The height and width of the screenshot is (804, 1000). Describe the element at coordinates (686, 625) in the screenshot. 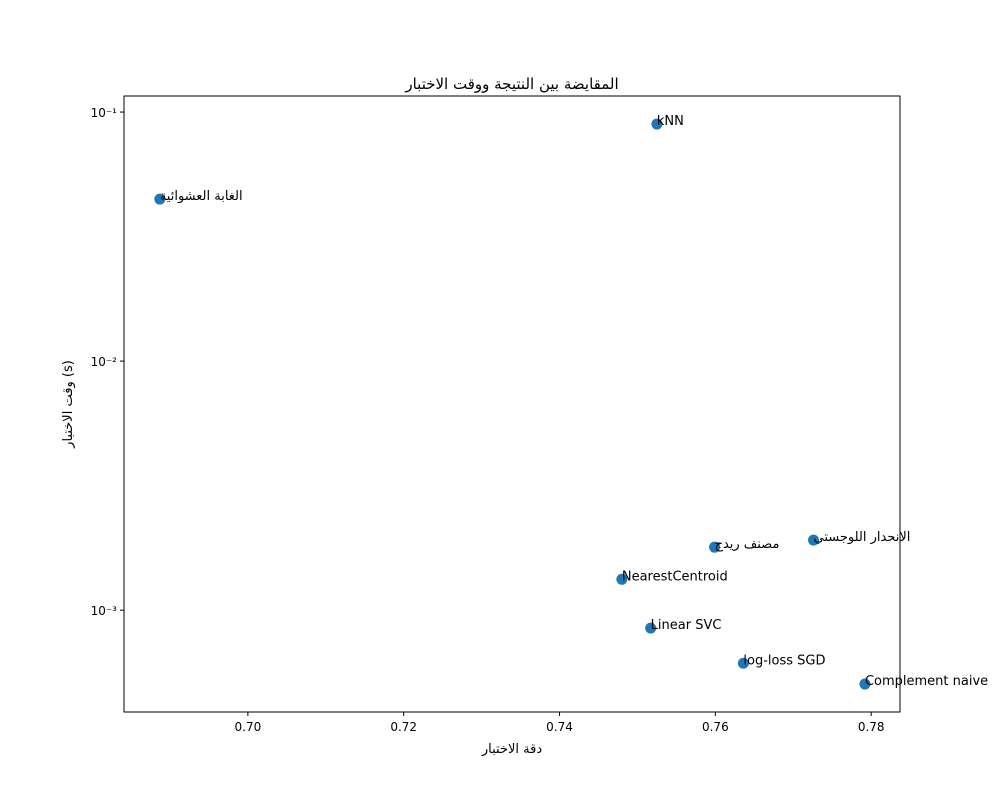

I see `point-label: Linear SVC` at that location.